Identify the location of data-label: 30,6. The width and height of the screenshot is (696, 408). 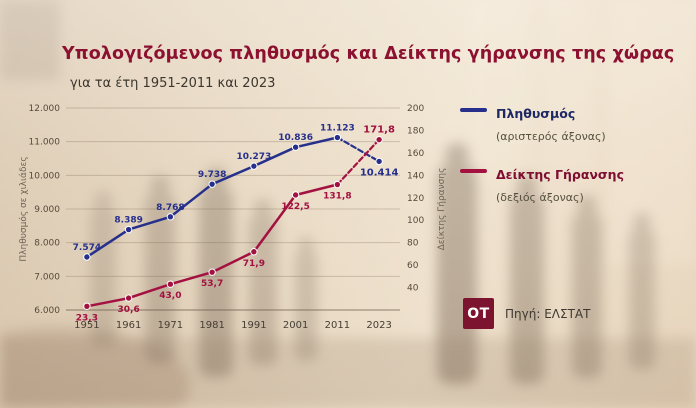
(129, 310).